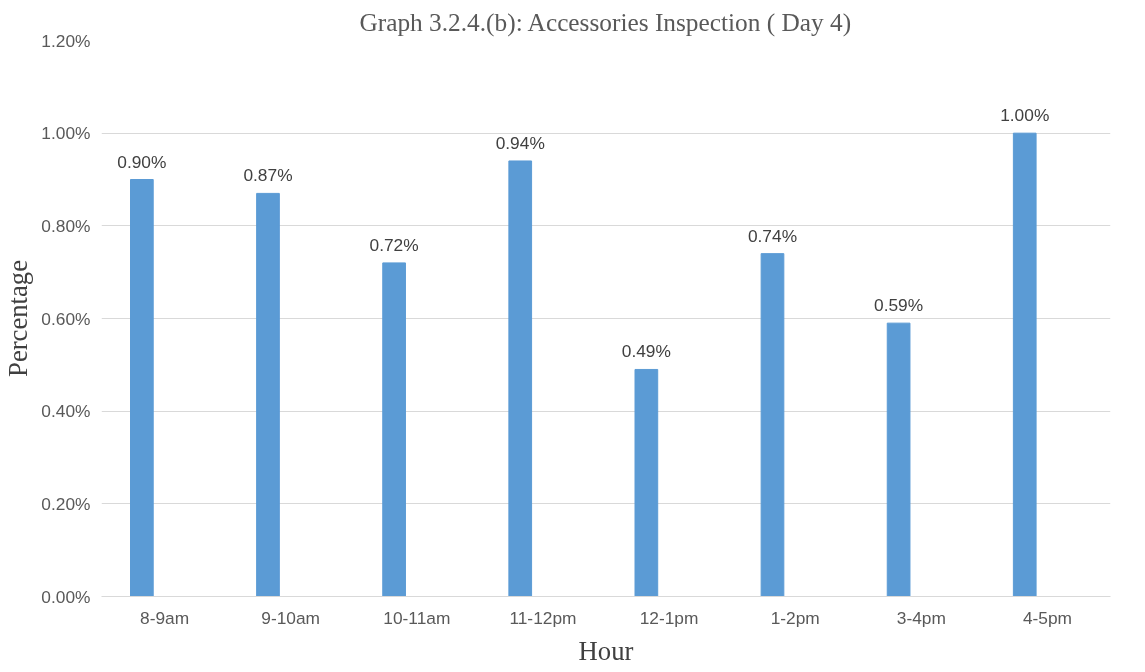 The width and height of the screenshot is (1145, 672). I want to click on data-label: 0.87%, so click(268, 175).